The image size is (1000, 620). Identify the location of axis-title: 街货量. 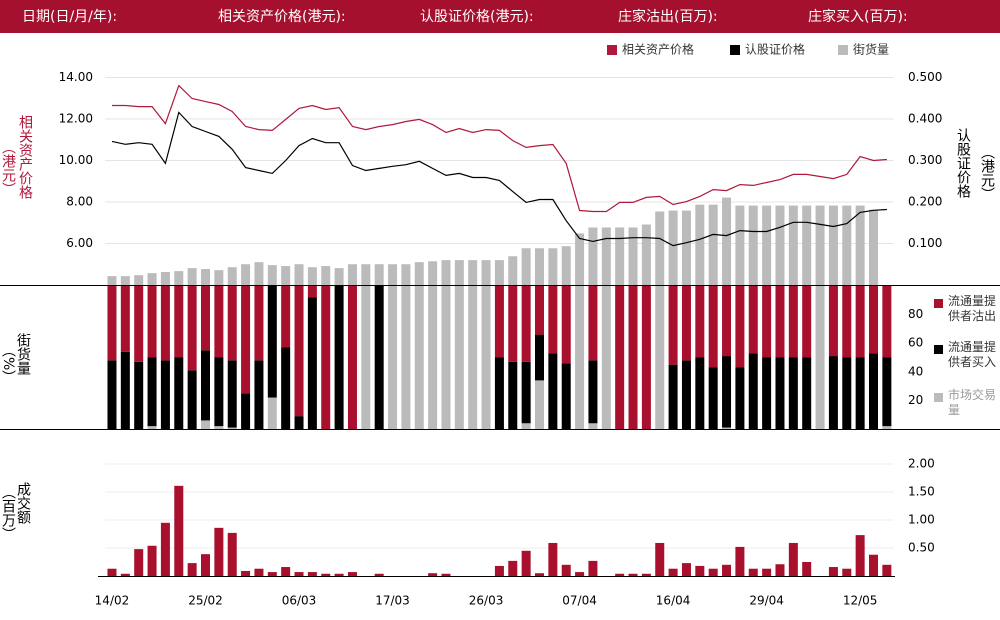
(23, 354).